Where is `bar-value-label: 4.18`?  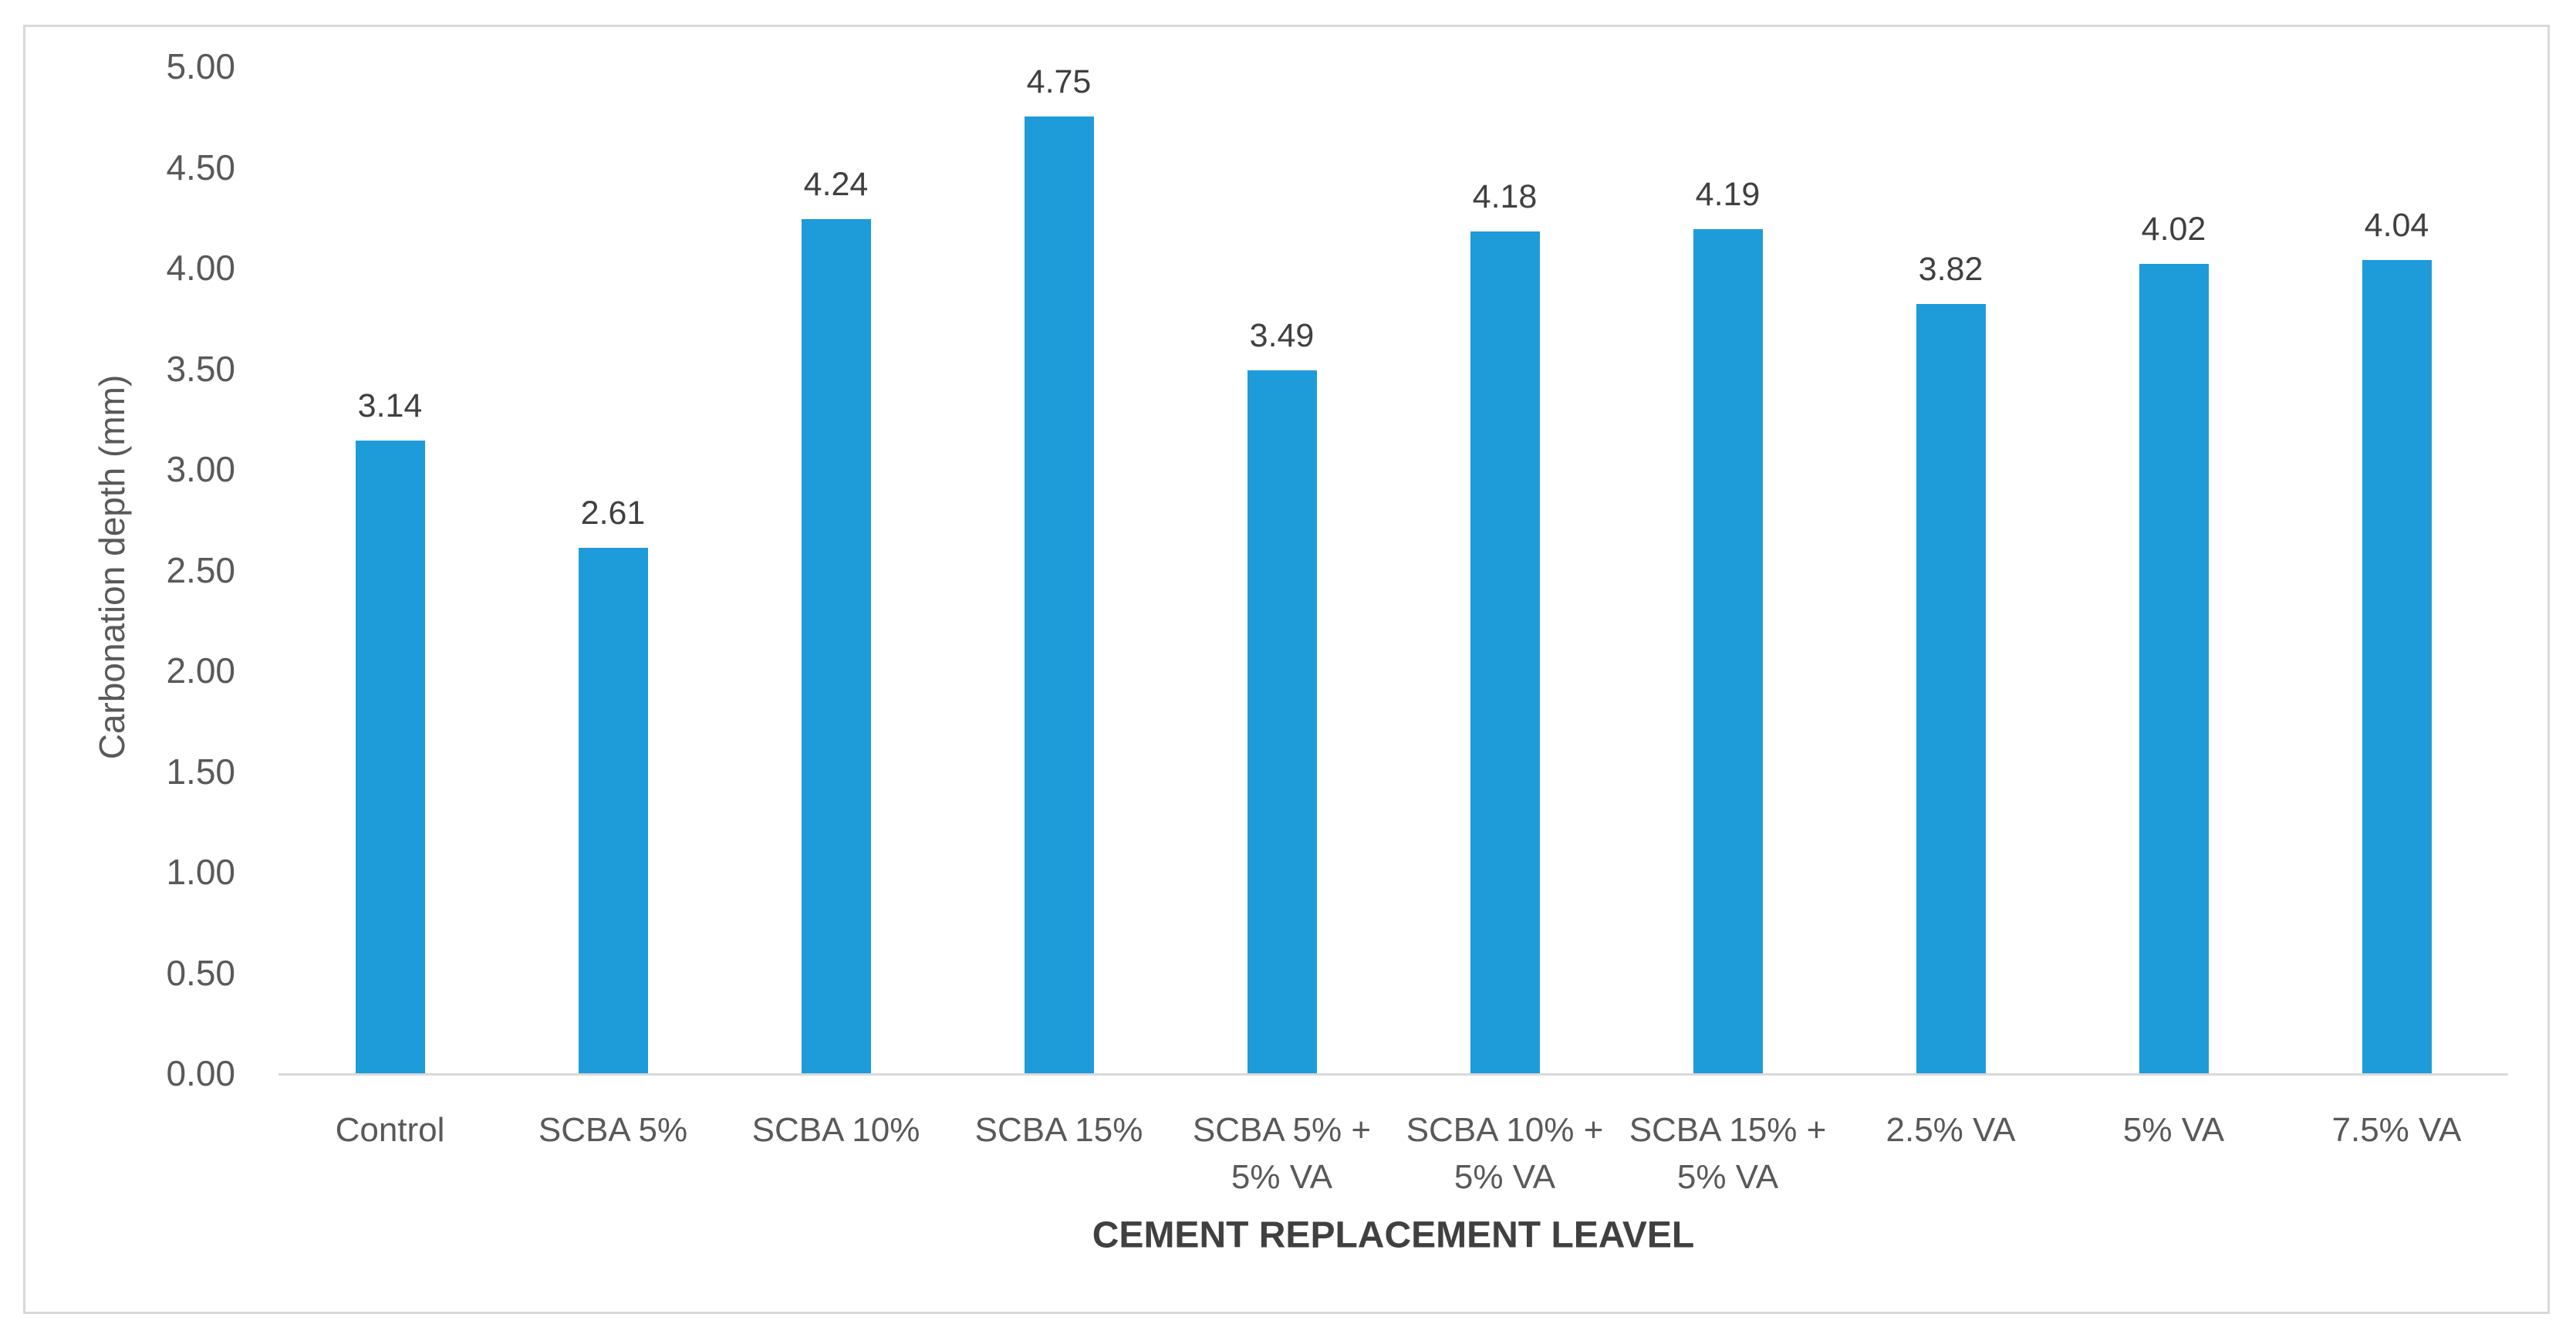 bar-value-label: 4.18 is located at coordinates (1505, 197).